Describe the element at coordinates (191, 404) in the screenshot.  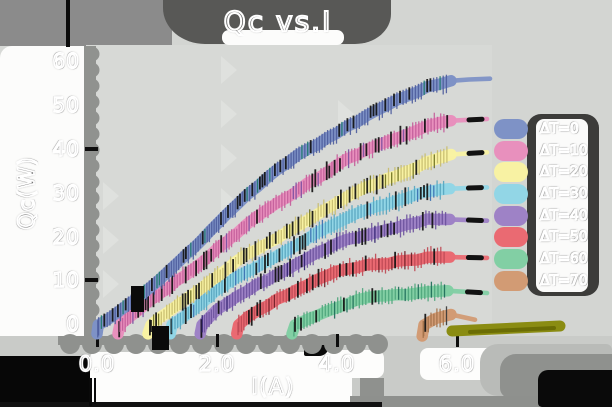
I see `bottom-black-edge-line` at that location.